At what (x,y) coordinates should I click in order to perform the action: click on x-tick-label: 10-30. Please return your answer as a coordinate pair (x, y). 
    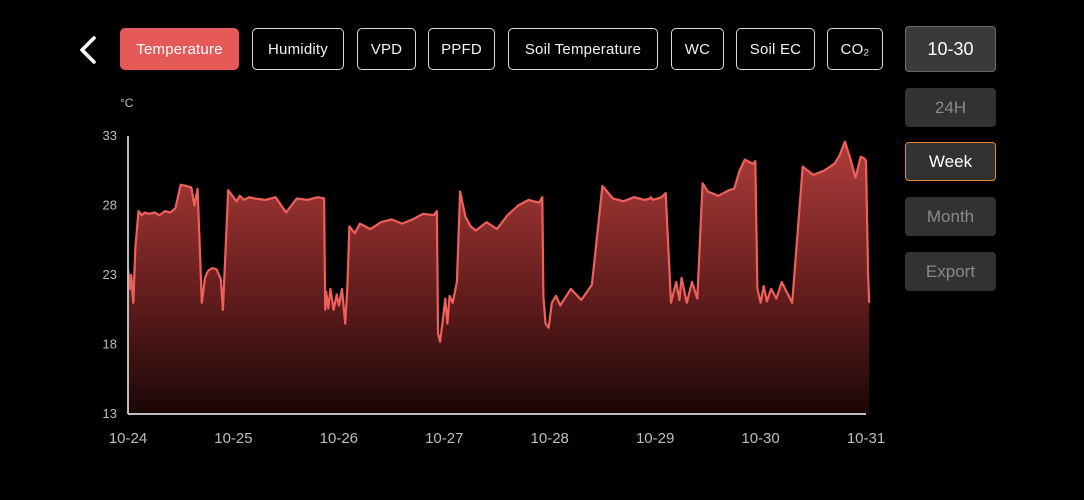
    Looking at the image, I should click on (760, 438).